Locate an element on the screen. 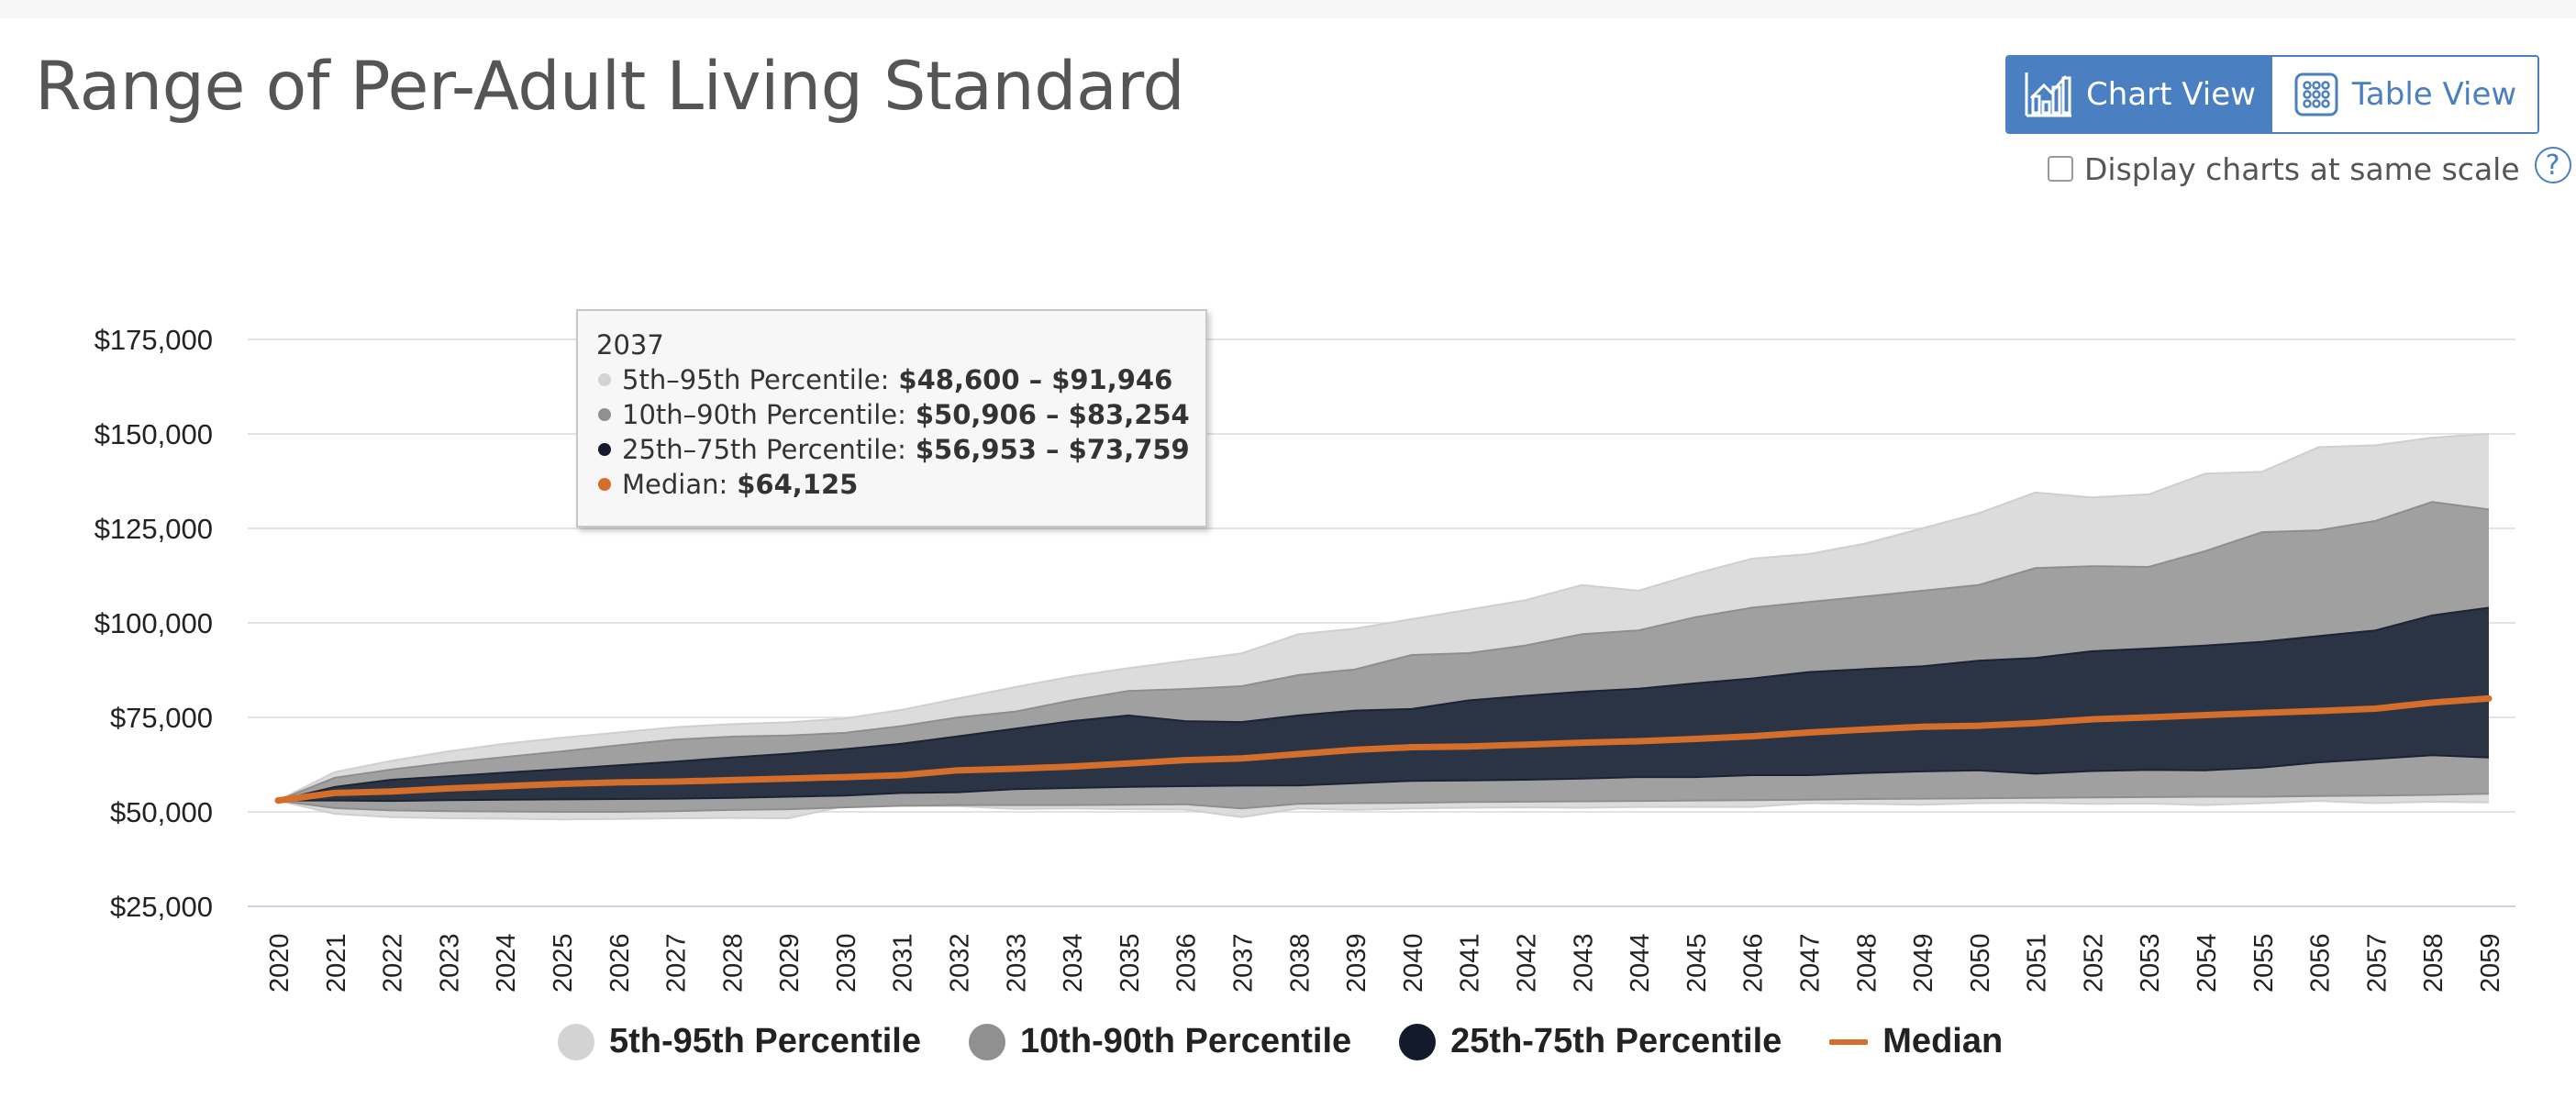  table-view-button: Table View is located at coordinates (2404, 95).